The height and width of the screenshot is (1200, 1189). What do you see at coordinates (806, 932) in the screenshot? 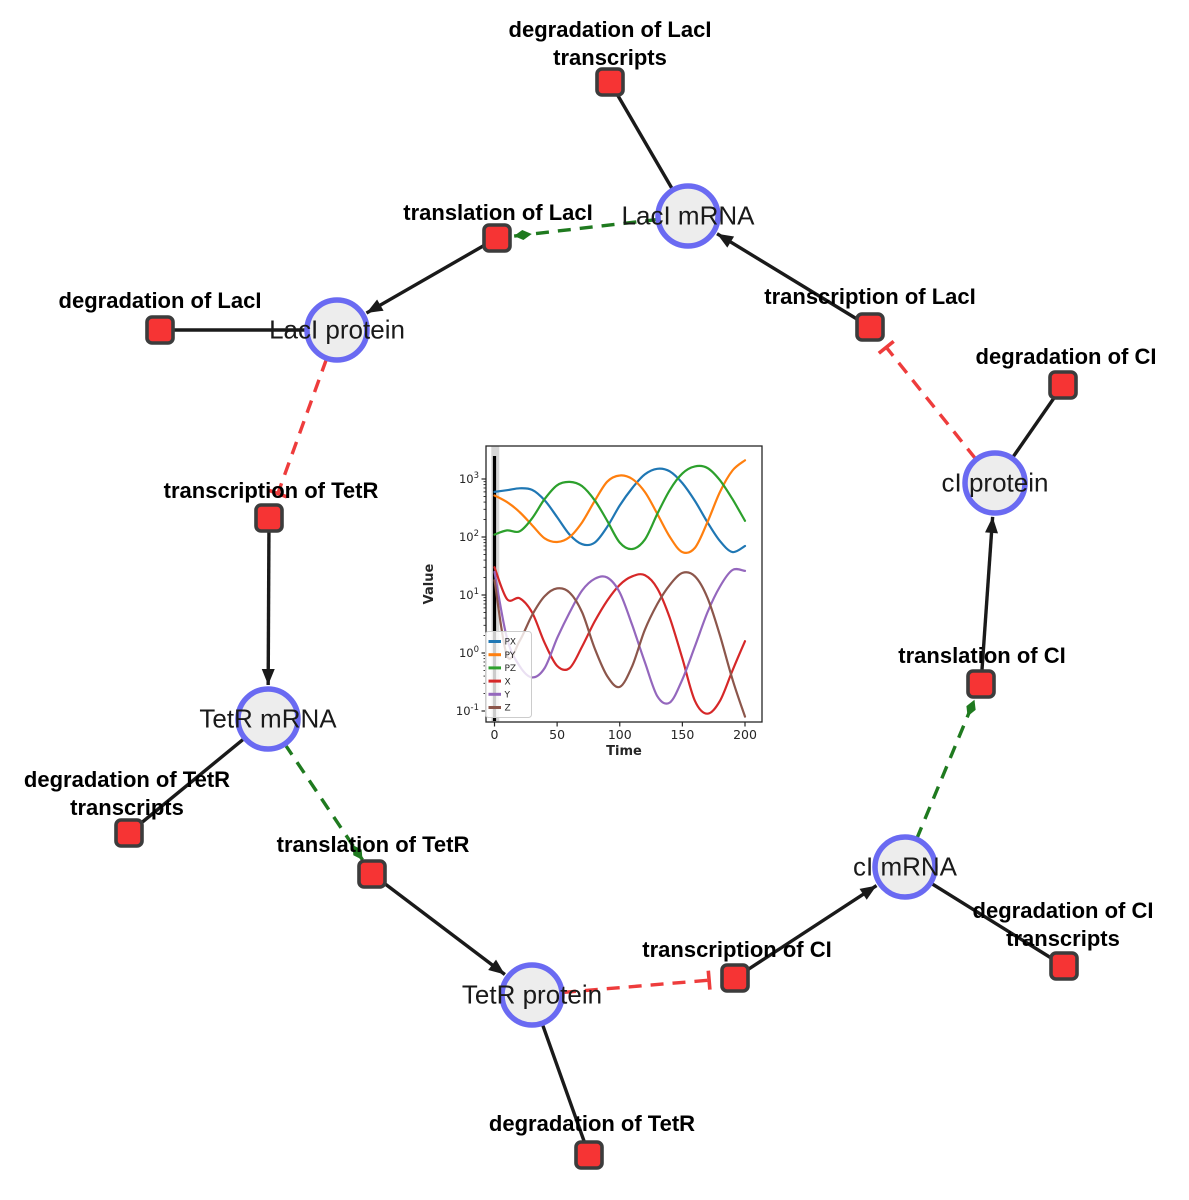
I see `edge-production-tx_ci-ci_mrna` at bounding box center [806, 932].